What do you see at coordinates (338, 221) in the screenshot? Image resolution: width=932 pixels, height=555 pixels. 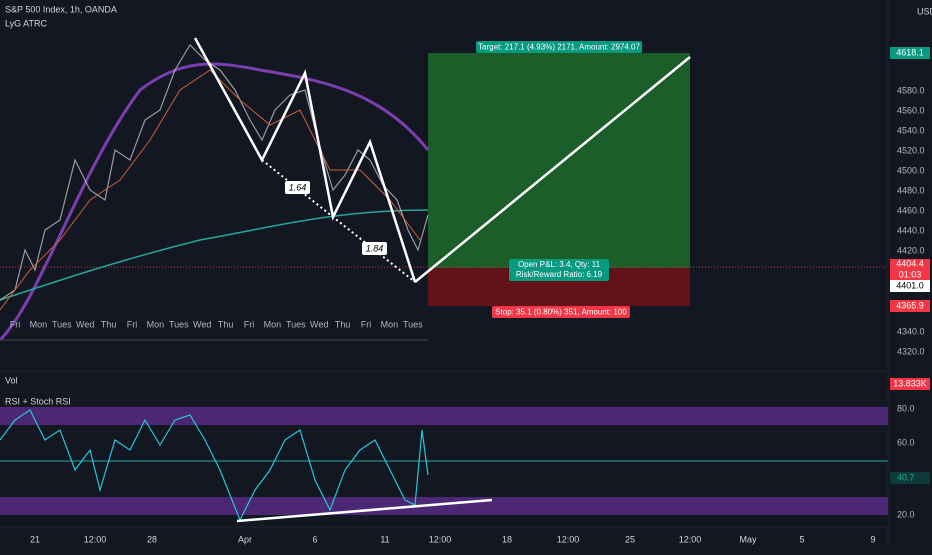 I see `pattern-dotted` at bounding box center [338, 221].